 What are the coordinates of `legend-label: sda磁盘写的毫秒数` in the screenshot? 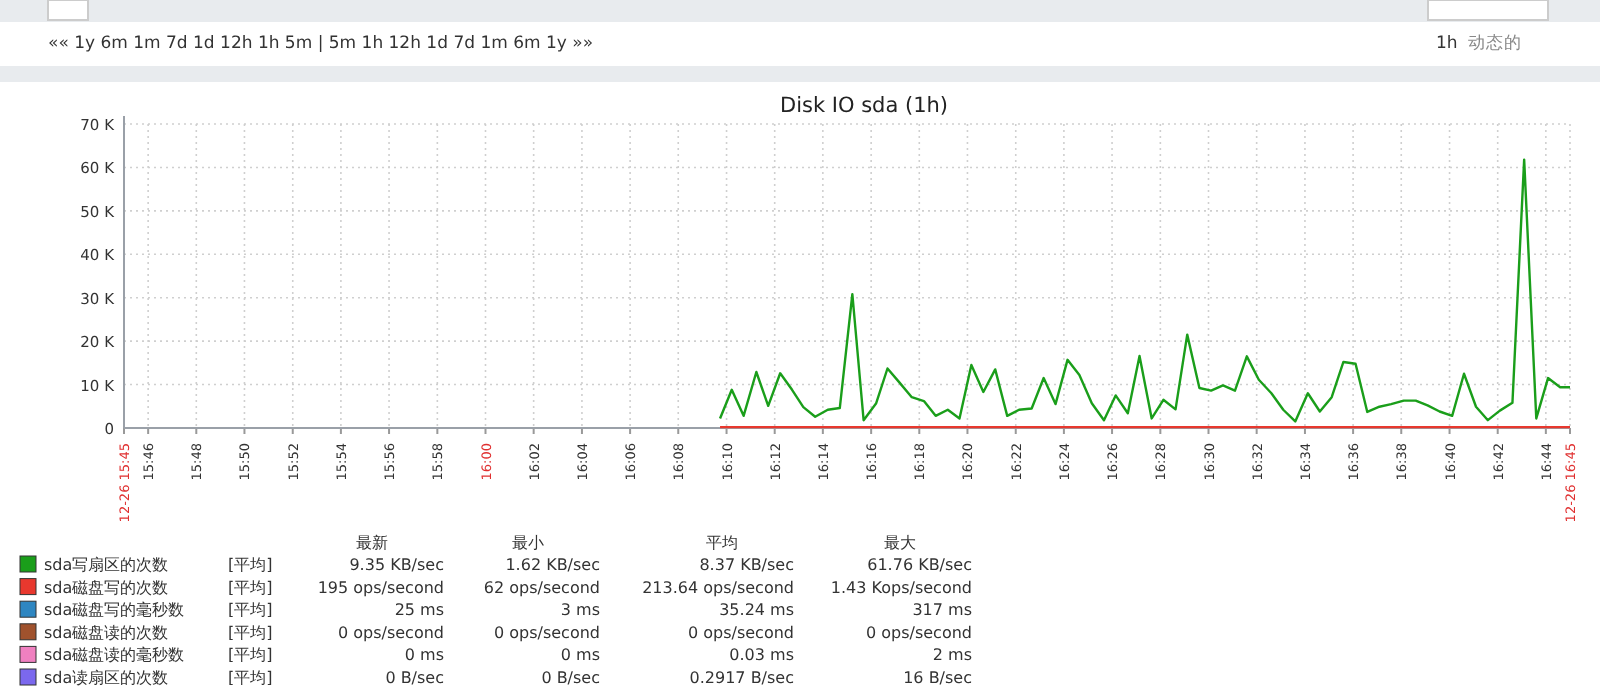 It's located at (114, 610).